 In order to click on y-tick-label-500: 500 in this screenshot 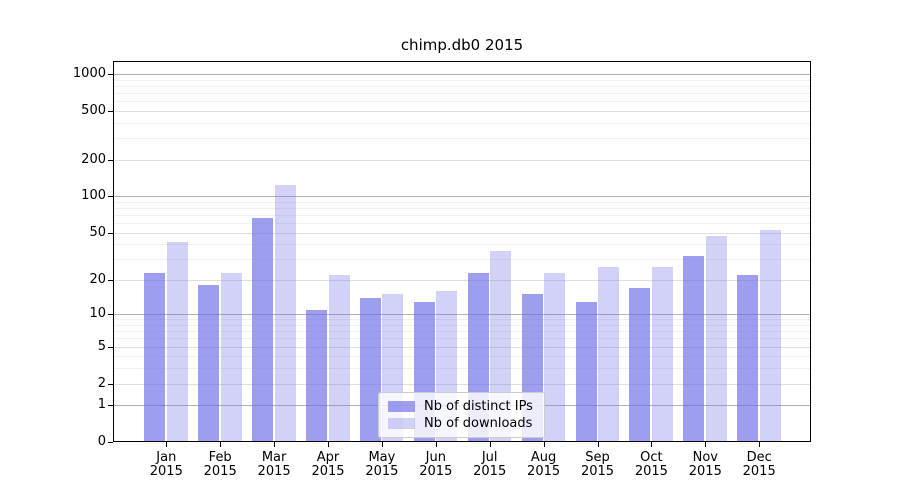, I will do `click(93, 110)`.